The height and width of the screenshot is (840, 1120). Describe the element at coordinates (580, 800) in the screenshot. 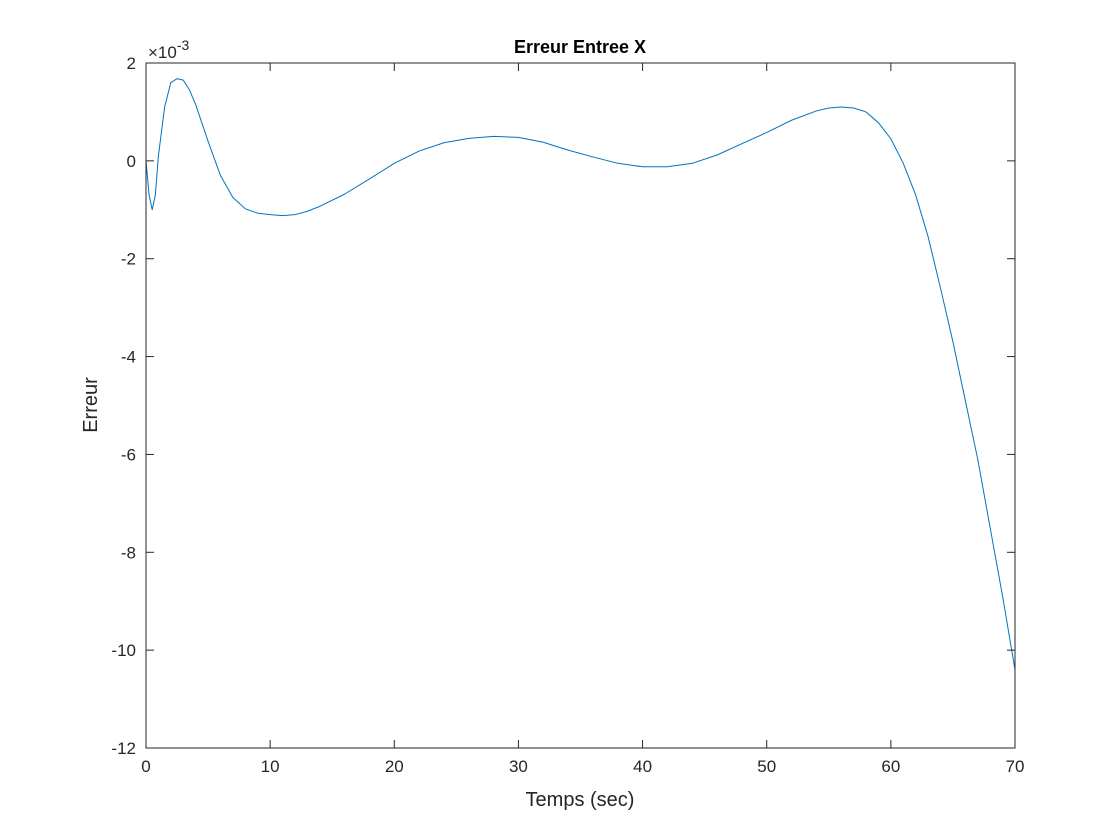

I see `x-axis-label: Temps (sec)` at that location.